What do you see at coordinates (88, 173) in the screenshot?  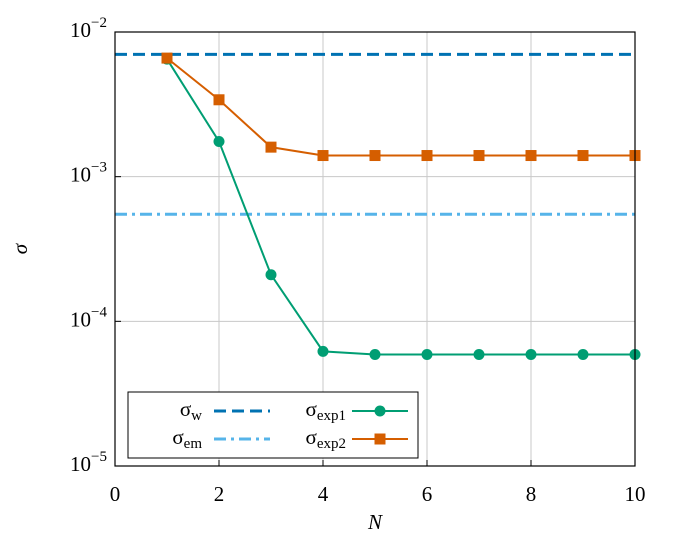 I see `y-tick-label: 10⁻³` at bounding box center [88, 173].